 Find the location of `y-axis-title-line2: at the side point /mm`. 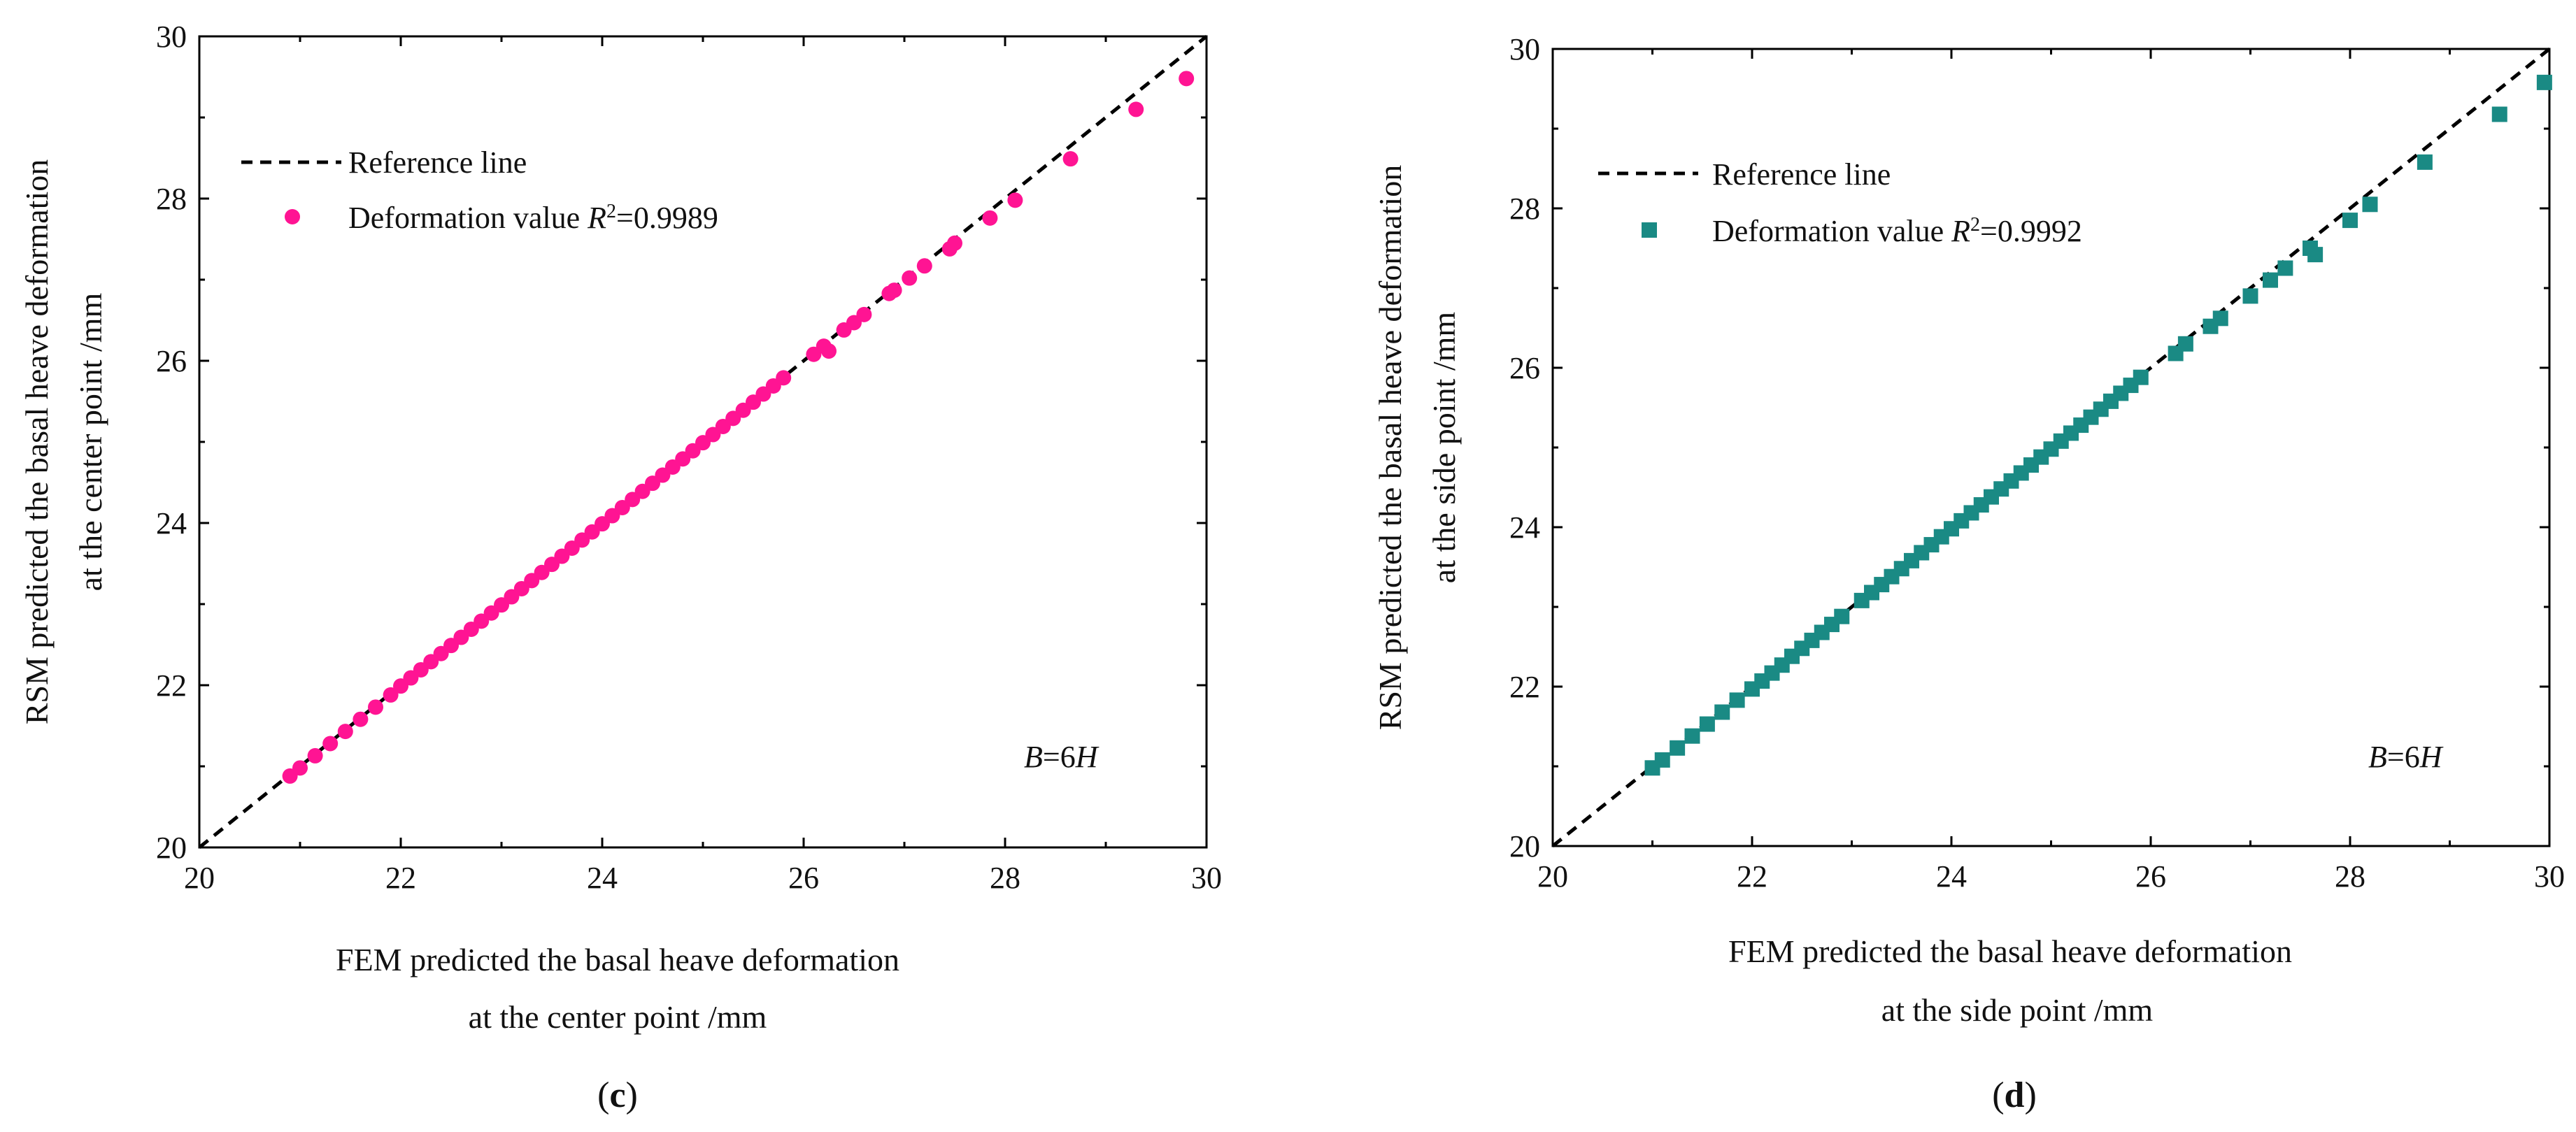

y-axis-title-line2: at the side point /mm is located at coordinates (1444, 448).